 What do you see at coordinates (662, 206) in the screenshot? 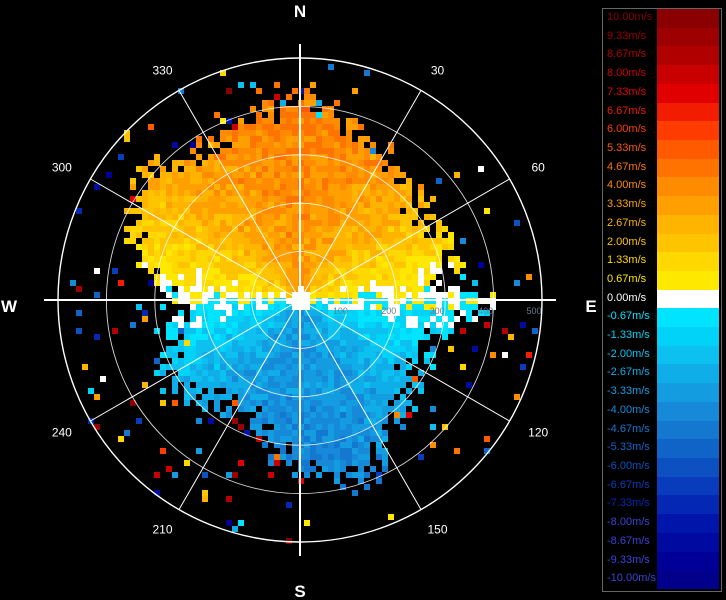
I see `legend-row: 3.33m/s` at bounding box center [662, 206].